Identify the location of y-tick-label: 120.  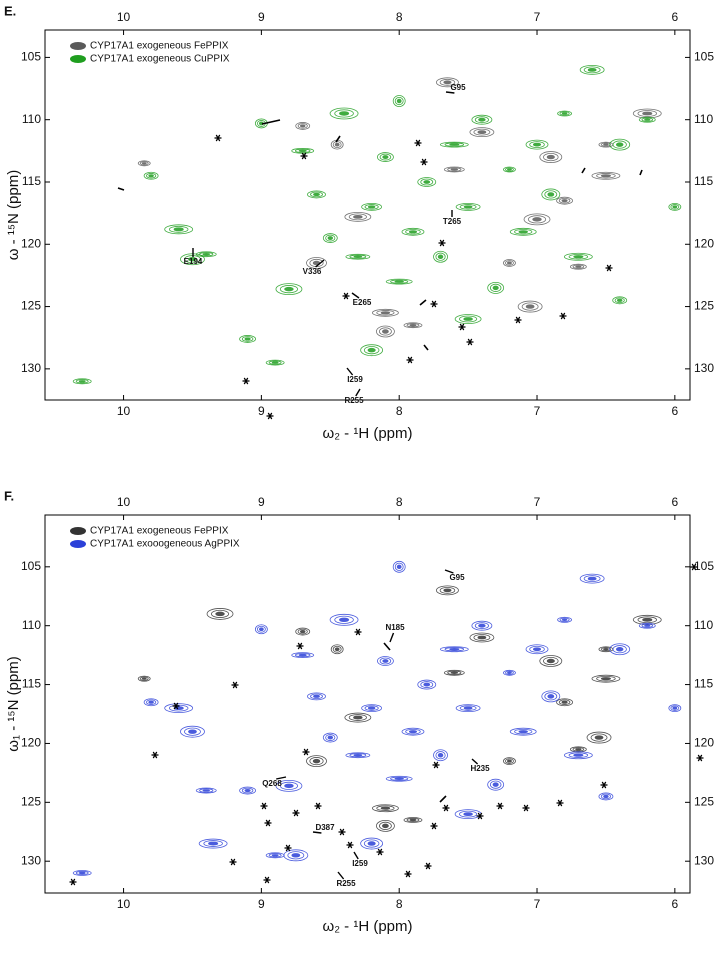
(704, 743).